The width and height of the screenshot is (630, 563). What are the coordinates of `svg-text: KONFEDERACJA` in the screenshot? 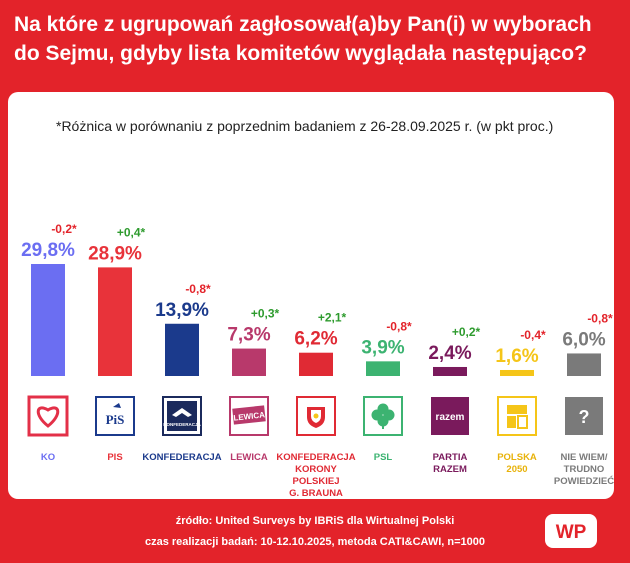 It's located at (182, 424).